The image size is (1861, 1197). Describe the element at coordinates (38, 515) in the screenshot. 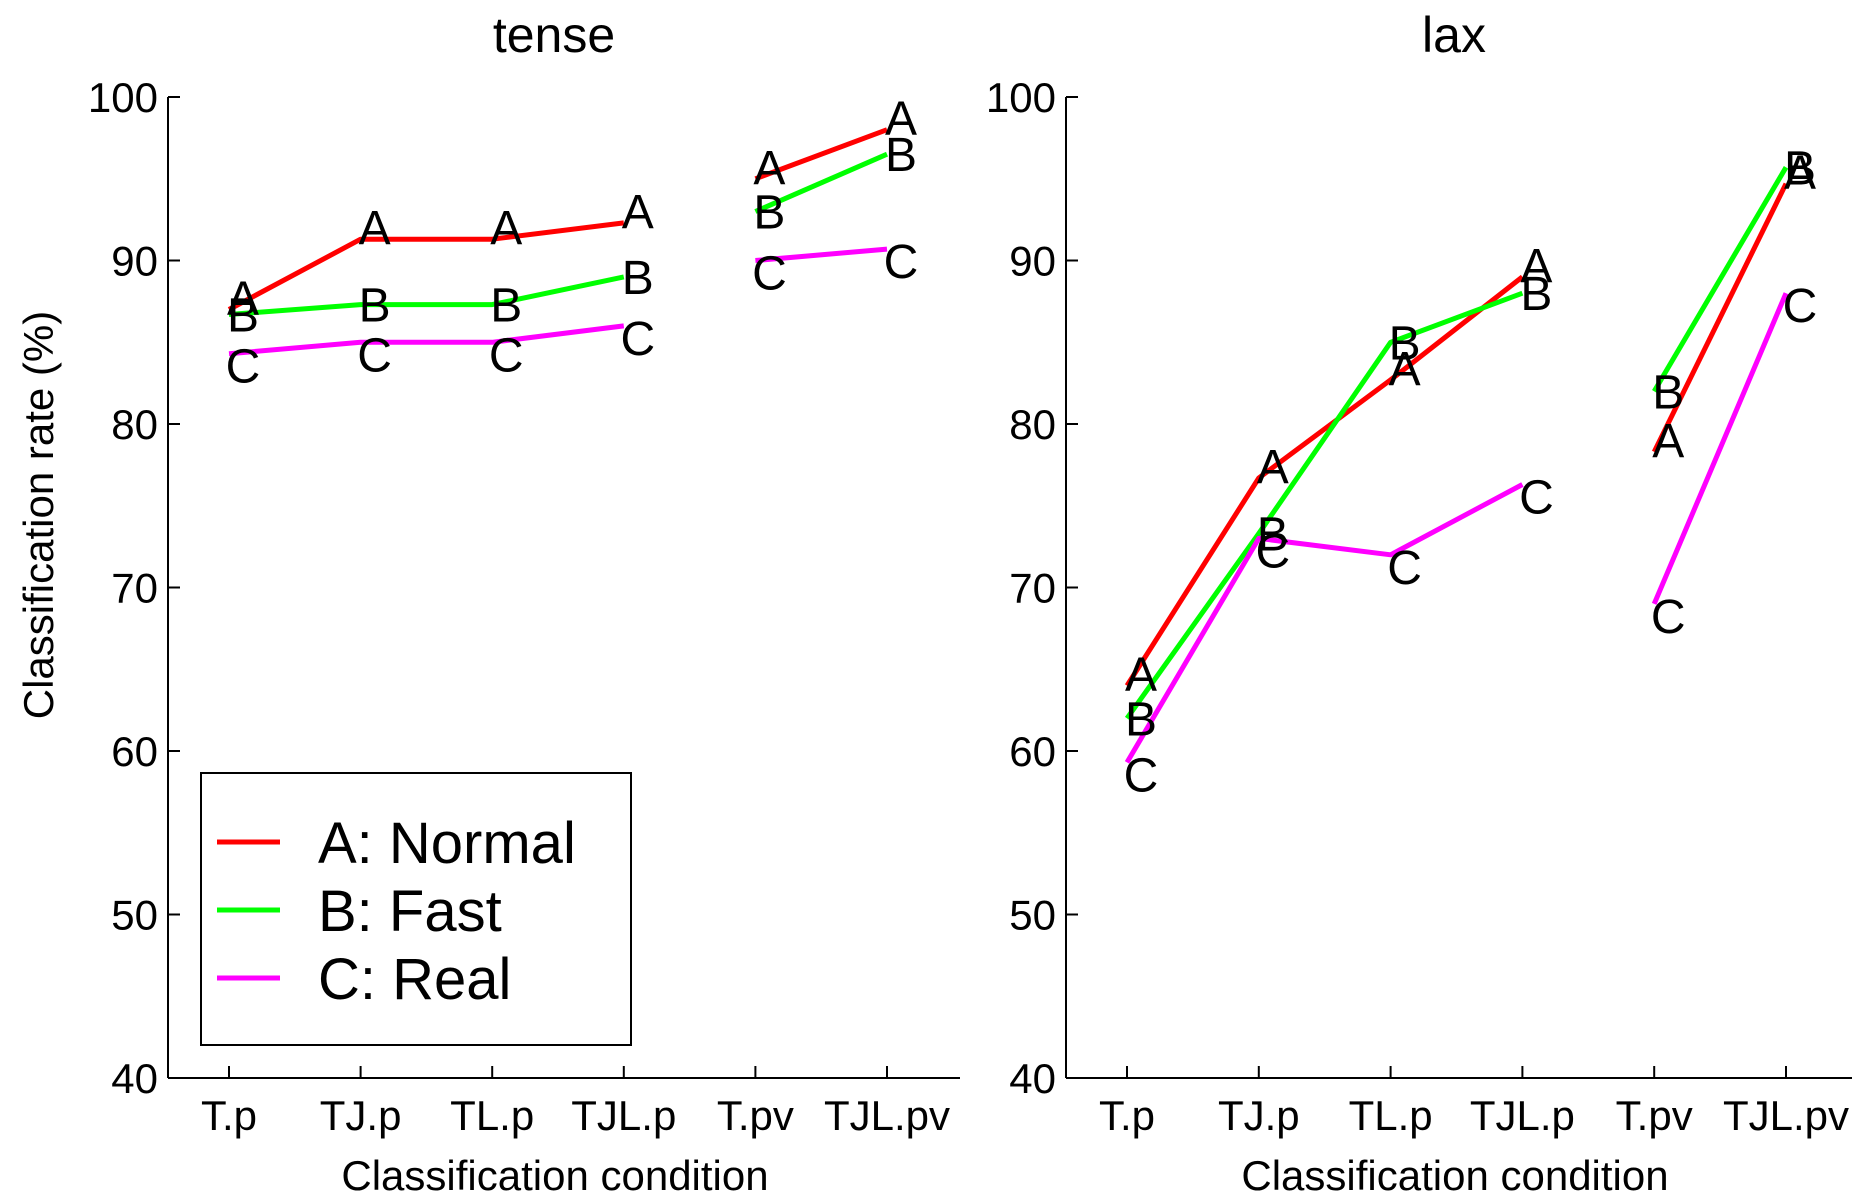

I see `y-axis-label: Classification rate (%)` at that location.